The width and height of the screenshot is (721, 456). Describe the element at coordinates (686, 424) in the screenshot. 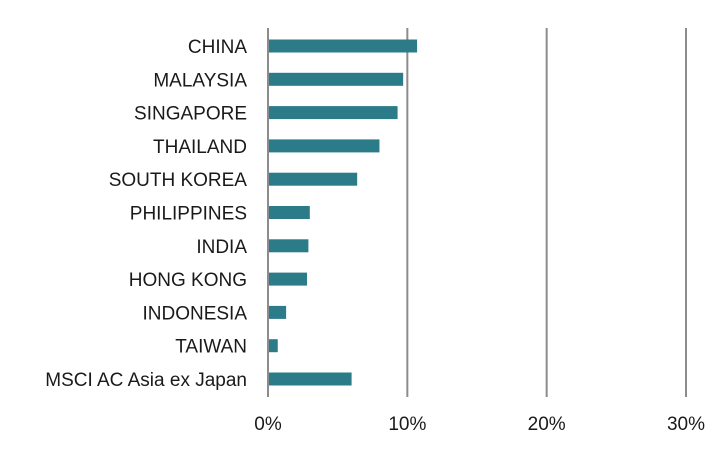

I see `x-tick-label: 30%` at that location.